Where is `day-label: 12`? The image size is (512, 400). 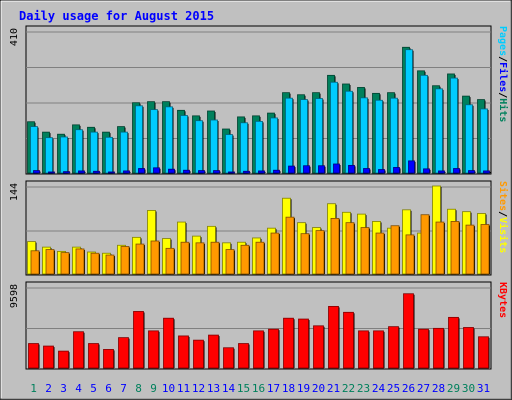
day-label: 12 is located at coordinates (198, 388).